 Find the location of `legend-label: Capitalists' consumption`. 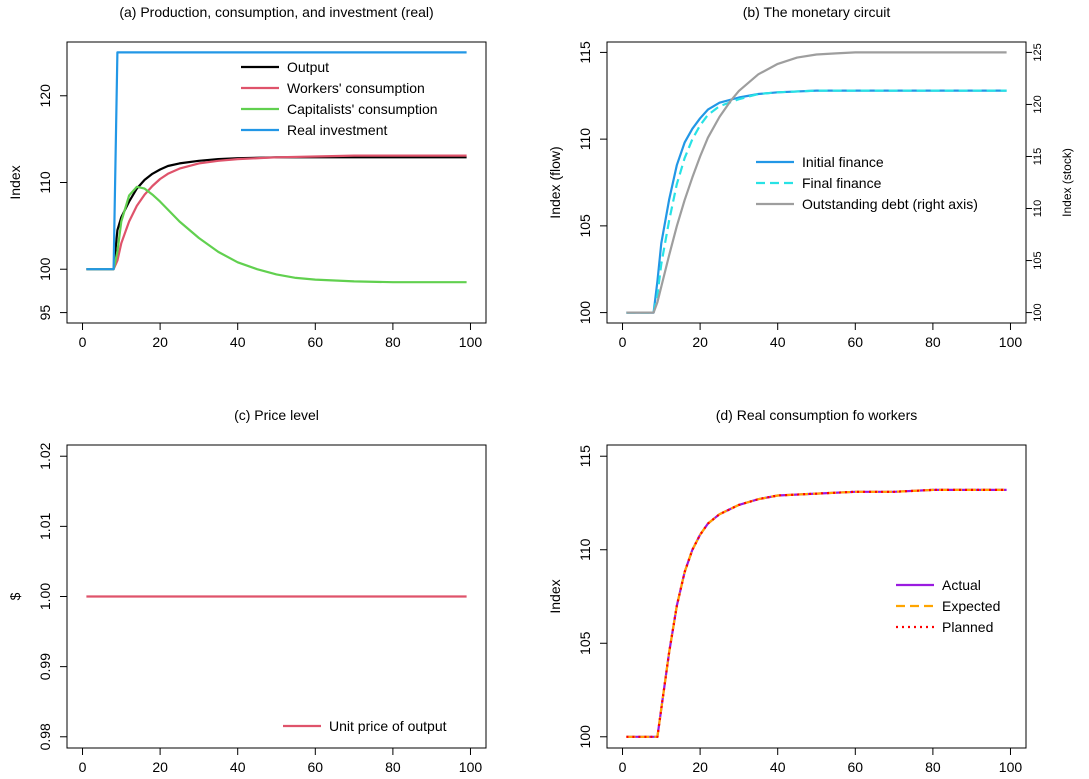

legend-label: Capitalists' consumption is located at coordinates (362, 109).